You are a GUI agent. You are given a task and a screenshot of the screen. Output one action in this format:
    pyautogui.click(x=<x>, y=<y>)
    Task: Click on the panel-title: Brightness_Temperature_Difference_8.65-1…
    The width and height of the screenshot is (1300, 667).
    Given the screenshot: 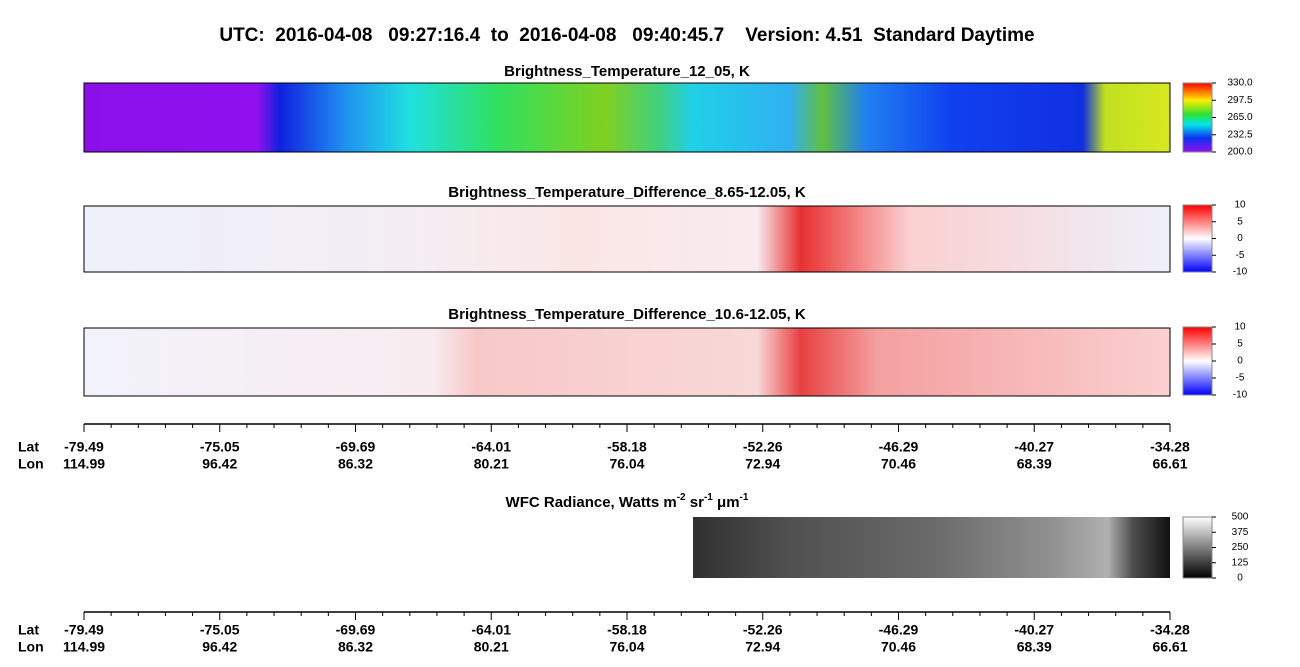 What is the action you would take?
    pyautogui.click(x=627, y=192)
    